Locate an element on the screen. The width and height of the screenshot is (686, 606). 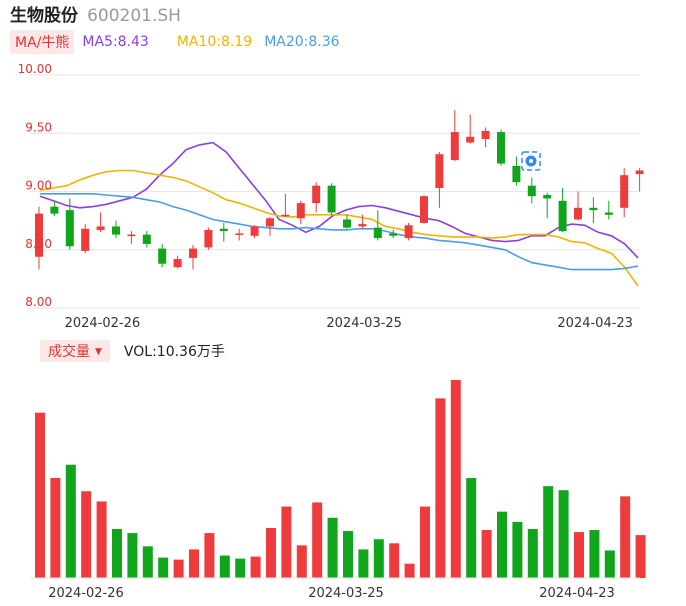
date-tick-label: 2024-04-23 is located at coordinates (595, 323).